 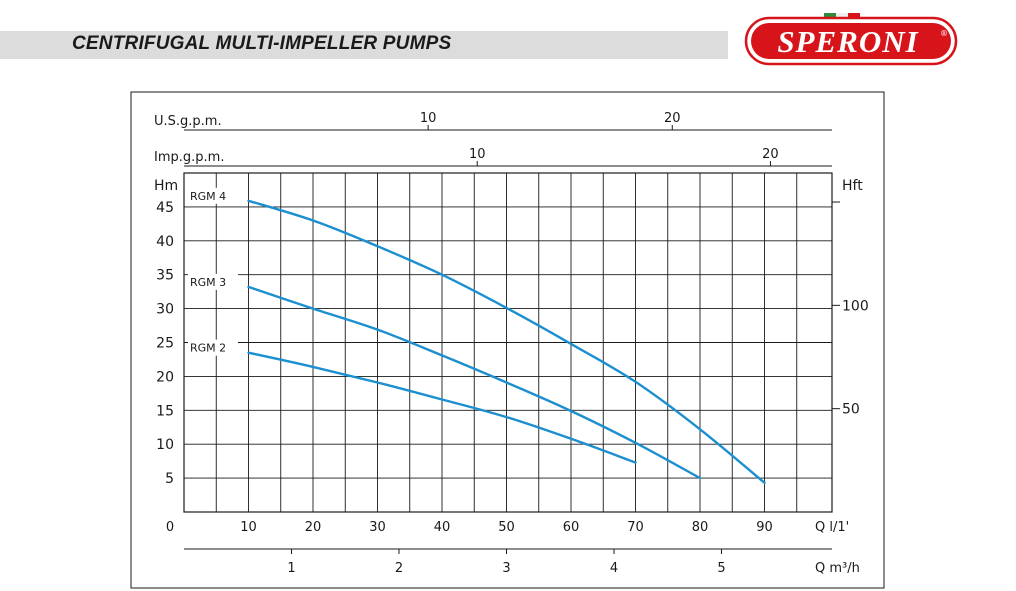 What do you see at coordinates (635, 527) in the screenshot?
I see `x-tick-label: 70` at bounding box center [635, 527].